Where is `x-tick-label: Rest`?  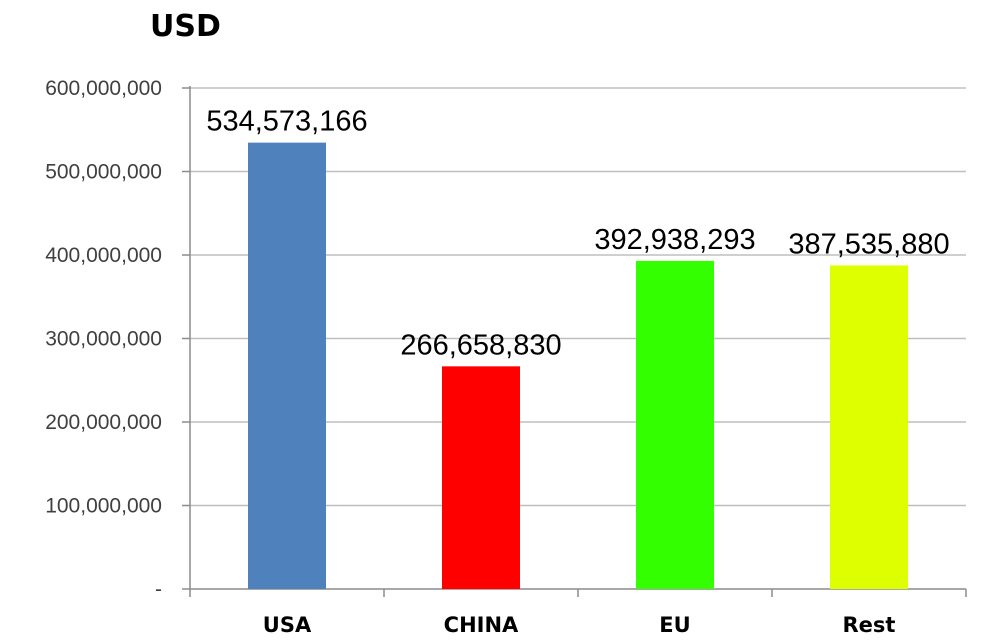
x-tick-label: Rest is located at coordinates (869, 625).